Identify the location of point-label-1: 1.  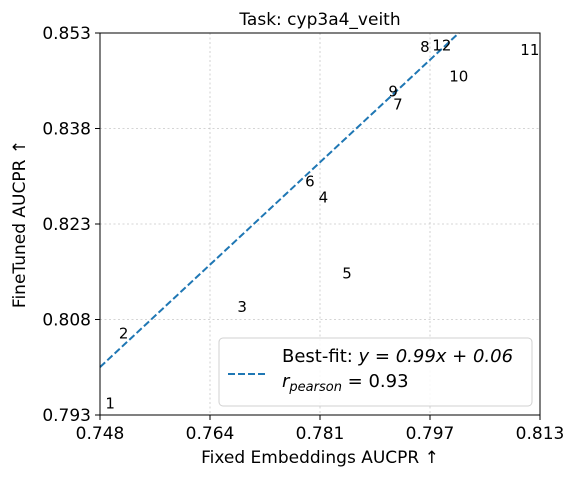
(110, 404).